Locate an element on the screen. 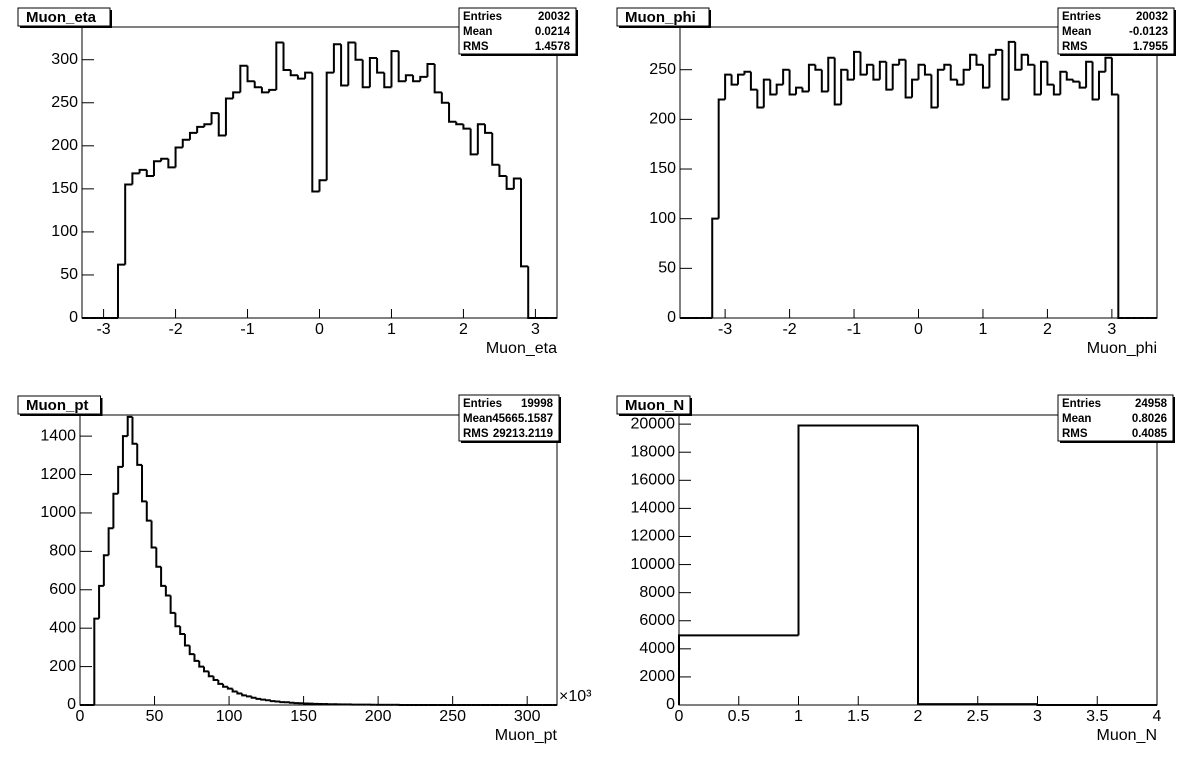 The width and height of the screenshot is (1196, 772). title: Muon_pt is located at coordinates (57, 405).